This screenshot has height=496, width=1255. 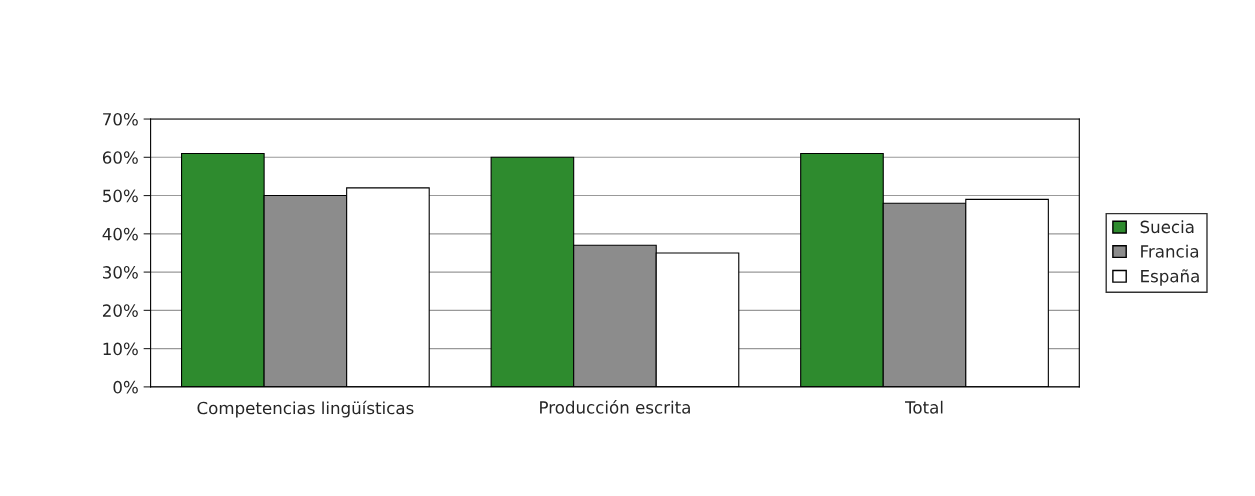 What do you see at coordinates (1170, 251) in the screenshot?
I see `legend-label: Francia` at bounding box center [1170, 251].